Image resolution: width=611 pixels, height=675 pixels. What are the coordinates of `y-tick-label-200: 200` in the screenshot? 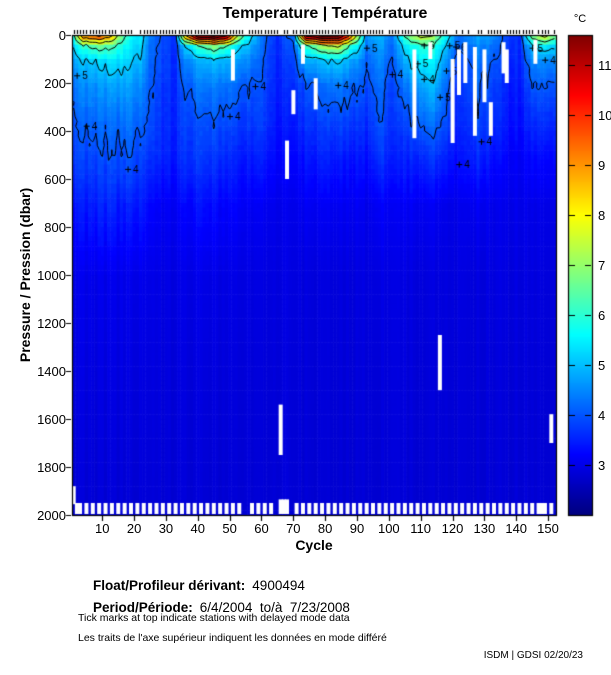 It's located at (55, 83).